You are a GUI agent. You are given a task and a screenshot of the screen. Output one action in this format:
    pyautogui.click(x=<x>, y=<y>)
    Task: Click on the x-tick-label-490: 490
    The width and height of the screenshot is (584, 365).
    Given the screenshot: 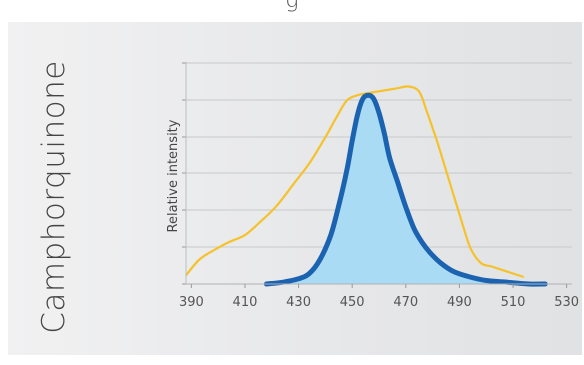 What is the action you would take?
    pyautogui.click(x=459, y=302)
    